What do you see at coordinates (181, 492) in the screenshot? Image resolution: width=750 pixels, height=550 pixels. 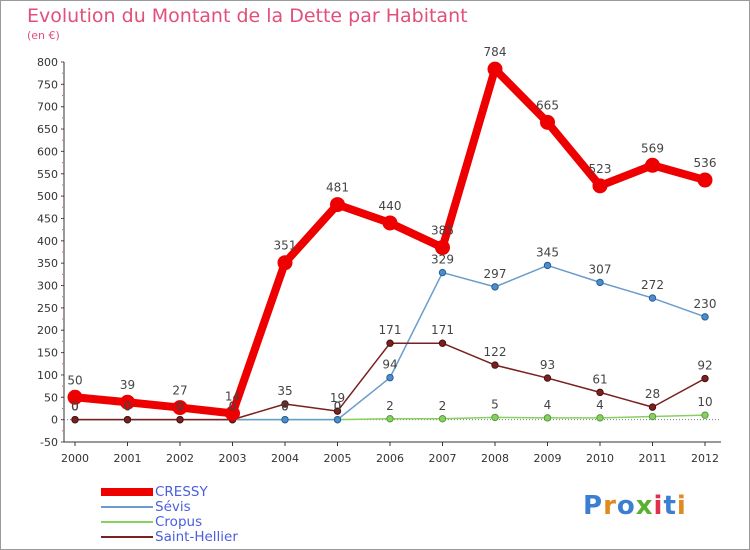 I see `legend-label-cressy: CRESSY` at bounding box center [181, 492].